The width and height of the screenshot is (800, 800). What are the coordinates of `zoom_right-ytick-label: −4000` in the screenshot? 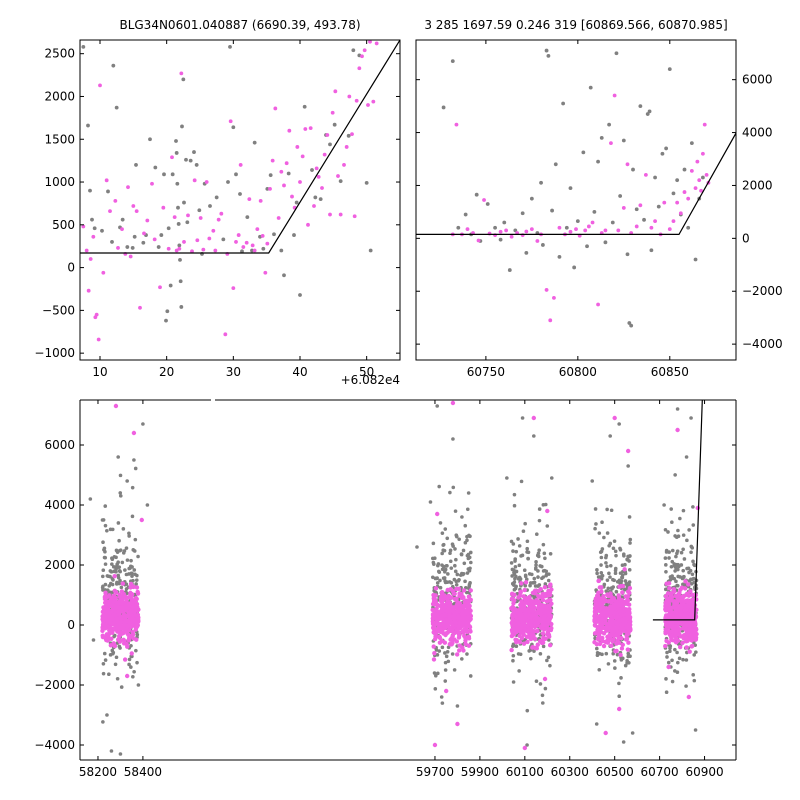 It's located at (762, 344).